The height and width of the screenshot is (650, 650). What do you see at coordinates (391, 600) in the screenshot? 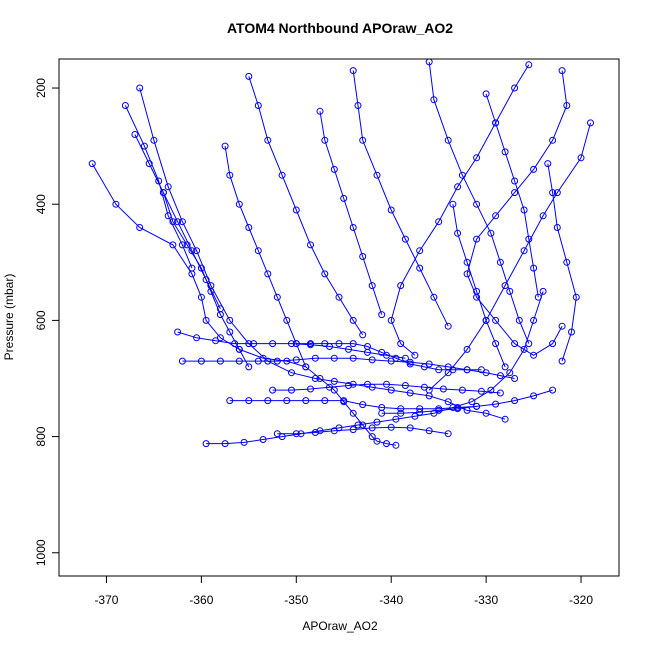
I see `x-tick-label: -340` at bounding box center [391, 600].